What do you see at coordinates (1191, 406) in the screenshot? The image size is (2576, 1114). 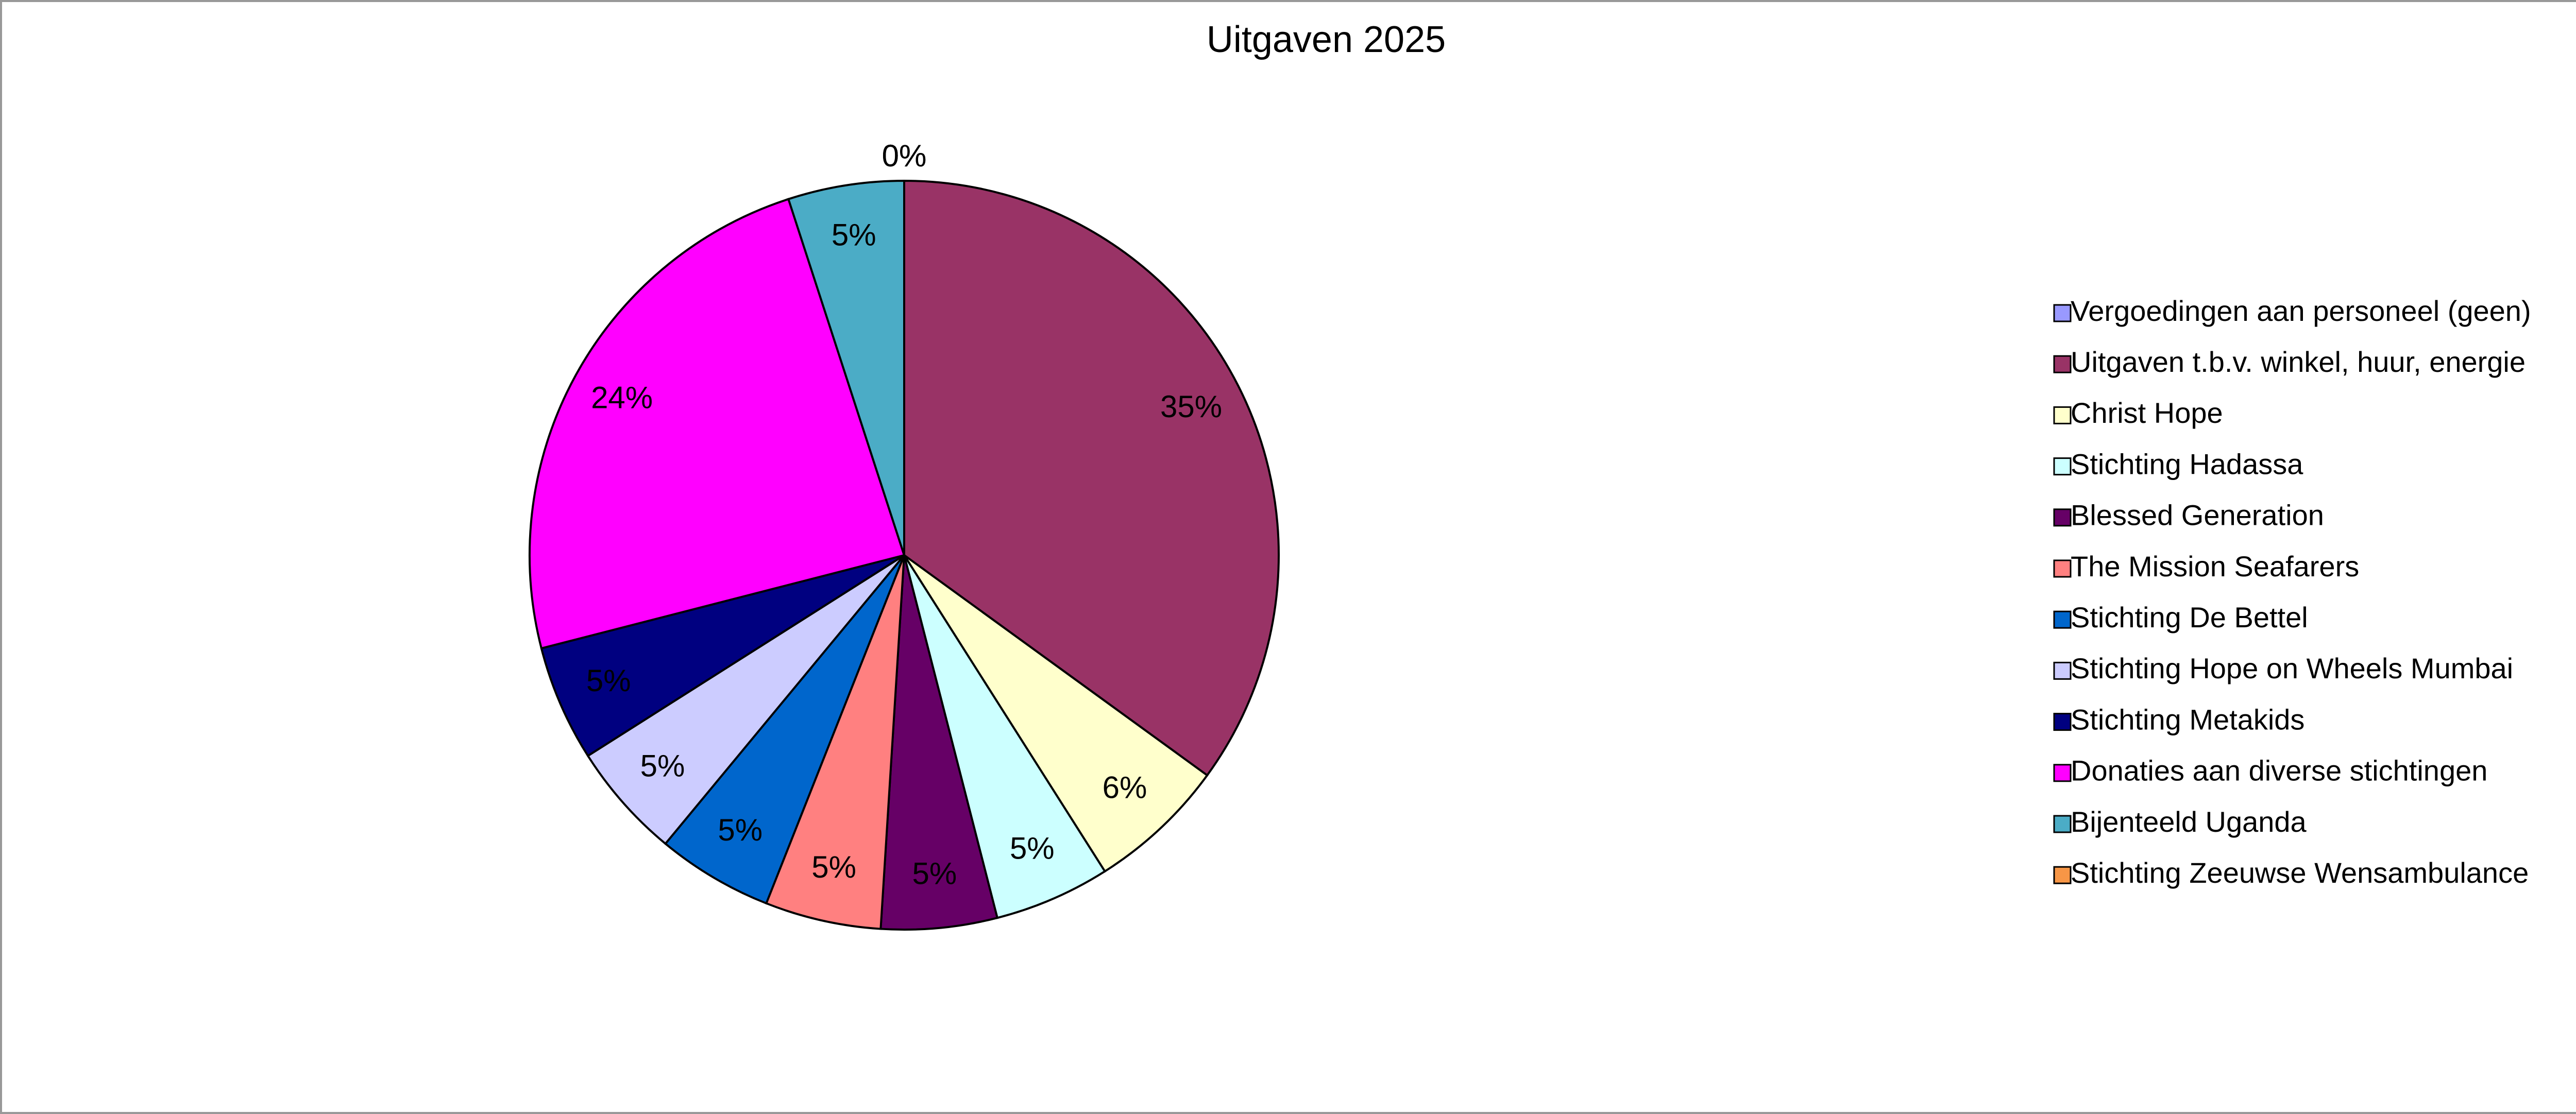 I see `data-label: 35%` at bounding box center [1191, 406].